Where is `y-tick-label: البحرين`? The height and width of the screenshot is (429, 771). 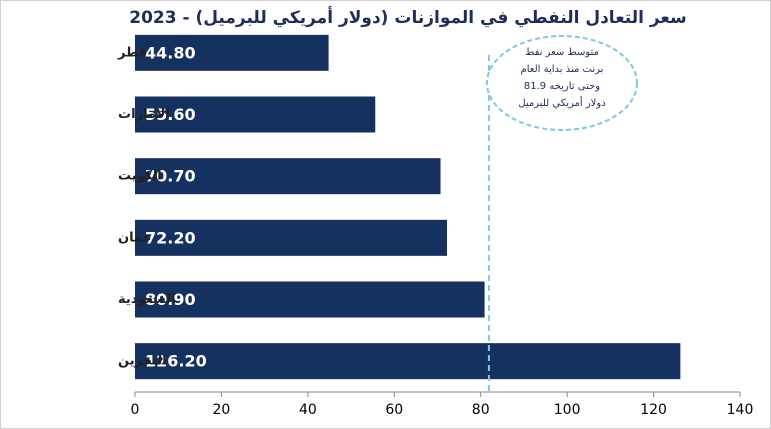
y-tick-label: البحرين is located at coordinates (142, 361).